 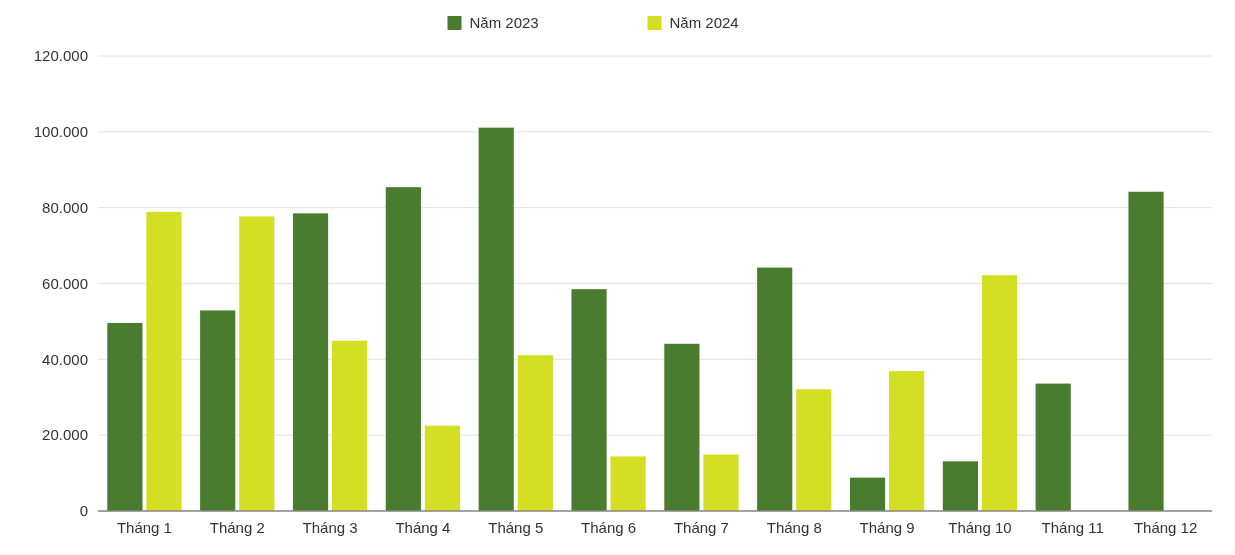 What do you see at coordinates (65, 207) in the screenshot?
I see `y-tick-label: 80.000` at bounding box center [65, 207].